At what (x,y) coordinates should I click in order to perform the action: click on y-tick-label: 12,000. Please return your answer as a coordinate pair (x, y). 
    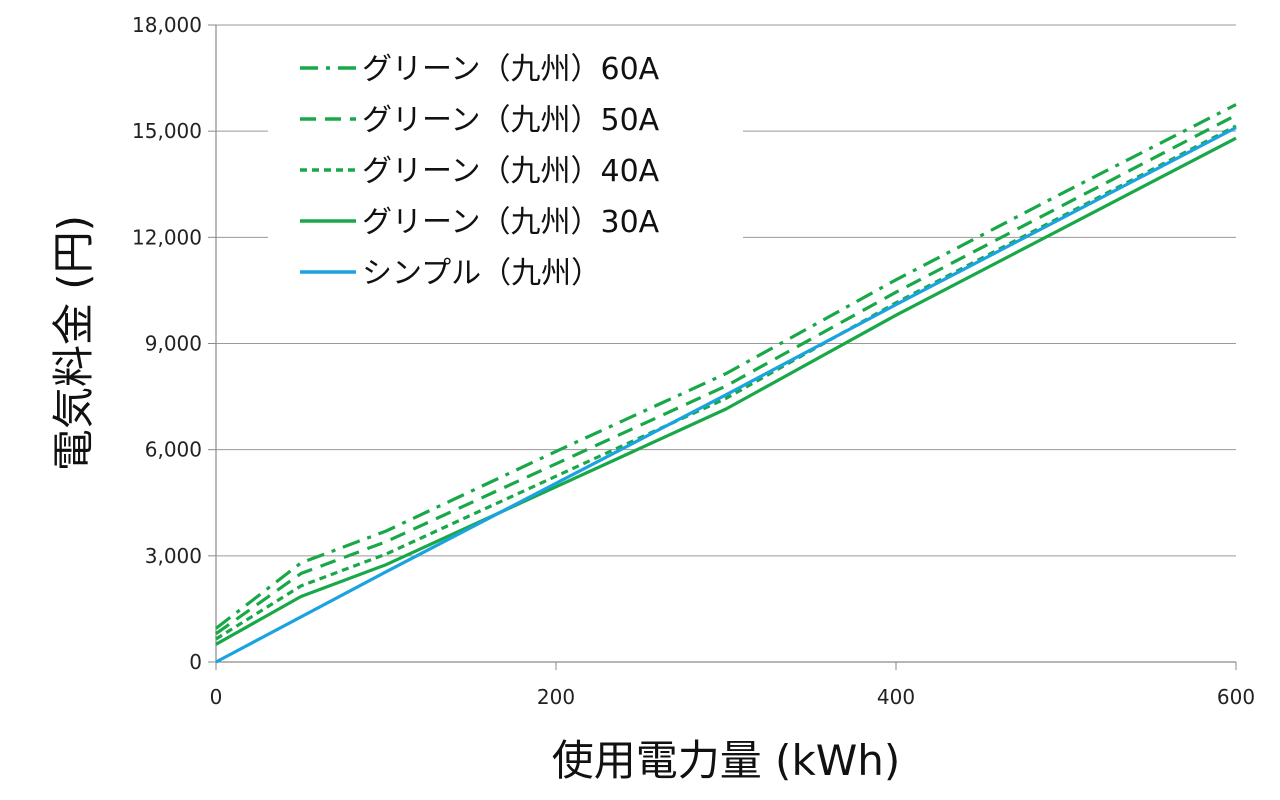
    Looking at the image, I should click on (167, 237).